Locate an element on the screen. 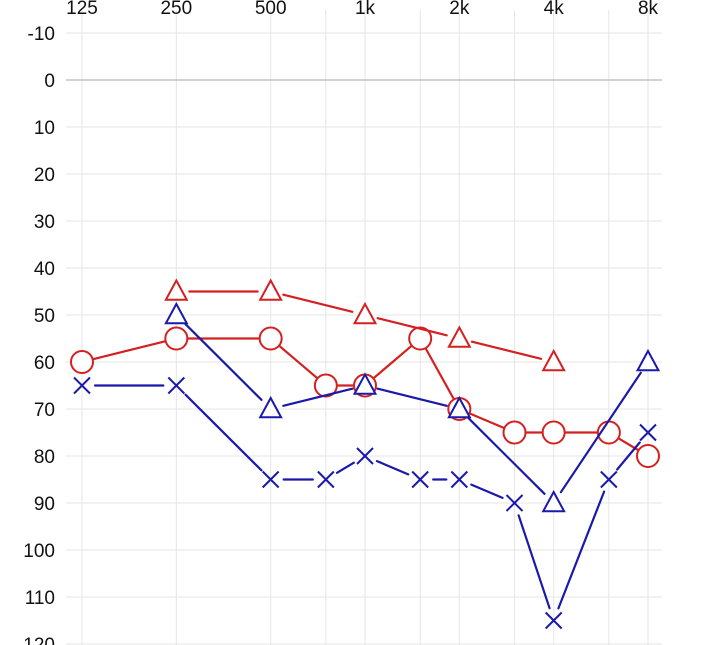 This screenshot has width=715, height=645. y-tick-label: 110 is located at coordinates (40, 598).